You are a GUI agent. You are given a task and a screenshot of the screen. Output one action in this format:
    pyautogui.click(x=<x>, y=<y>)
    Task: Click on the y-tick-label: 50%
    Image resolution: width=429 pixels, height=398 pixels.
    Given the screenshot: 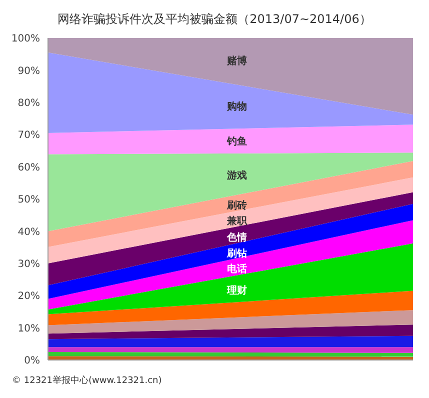 What is the action you would take?
    pyautogui.click(x=29, y=200)
    